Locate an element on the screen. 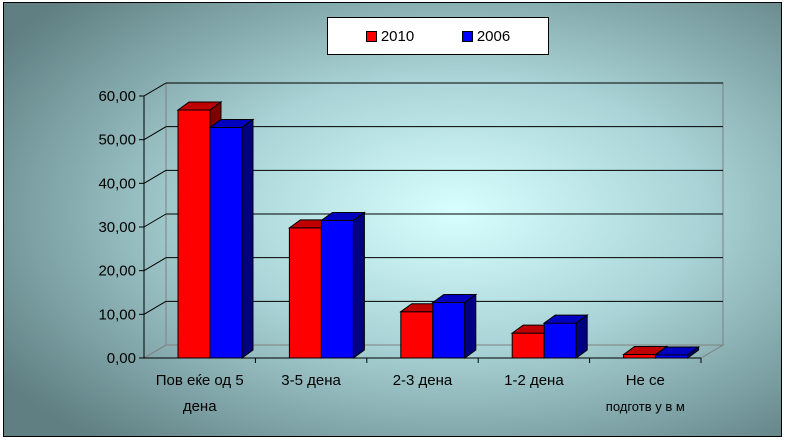 This screenshot has width=787, height=441. y-tick-label: 40,00 is located at coordinates (117, 183).